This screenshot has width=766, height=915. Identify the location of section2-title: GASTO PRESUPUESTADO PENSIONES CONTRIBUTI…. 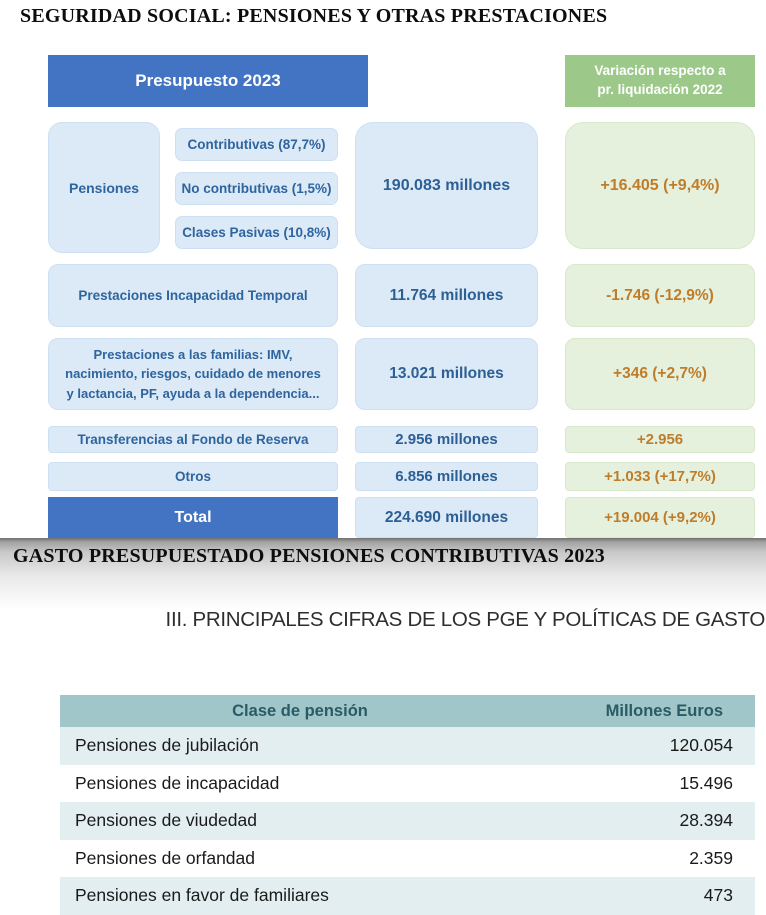
(309, 556).